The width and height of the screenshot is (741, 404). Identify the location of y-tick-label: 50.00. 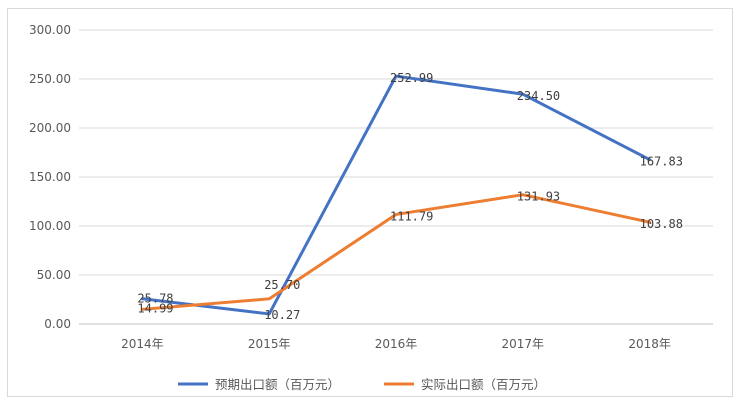
(54, 275).